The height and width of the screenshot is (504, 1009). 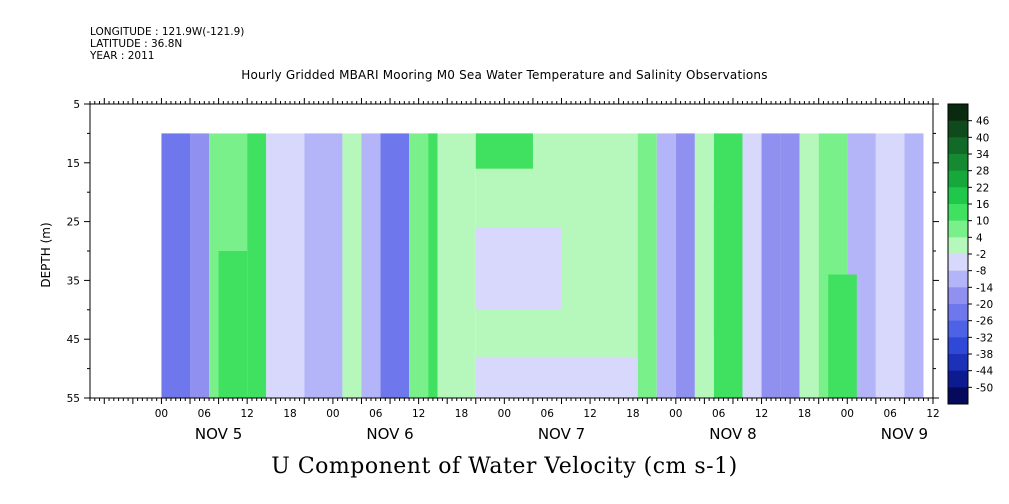 What do you see at coordinates (981, 272) in the screenshot?
I see `colorbar-label: -8` at bounding box center [981, 272].